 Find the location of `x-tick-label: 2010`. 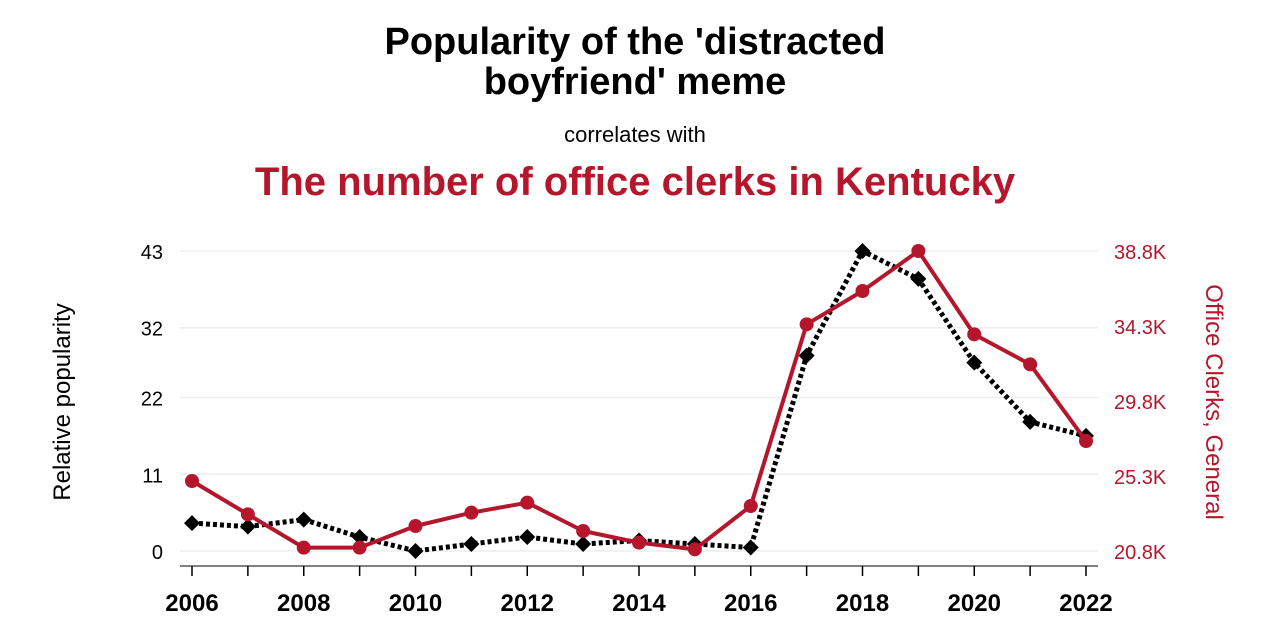

x-tick-label: 2010 is located at coordinates (415, 603).